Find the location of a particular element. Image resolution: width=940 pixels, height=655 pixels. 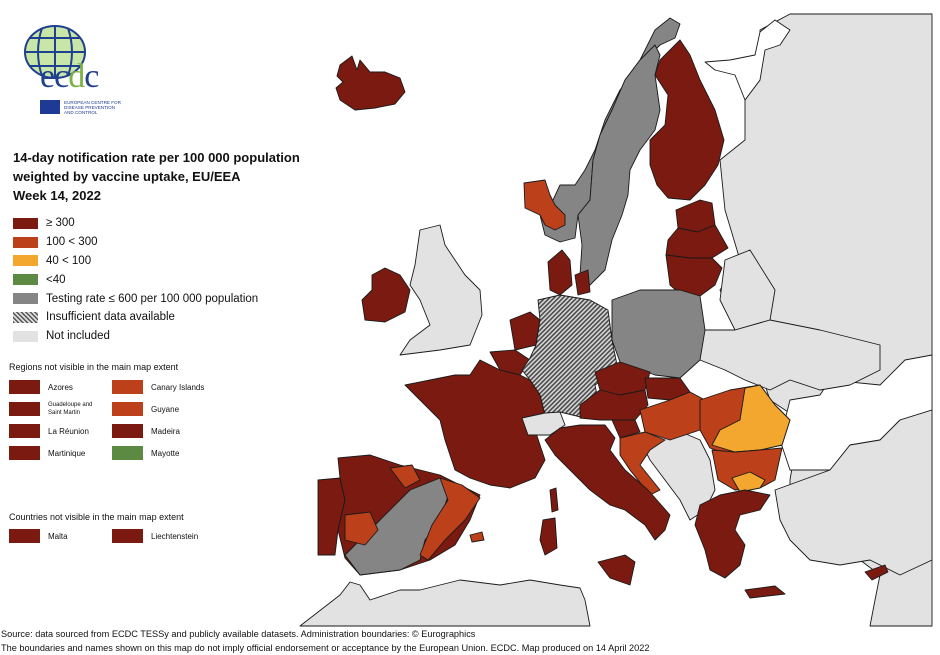

region-item-azores: Azores is located at coordinates (60, 387).